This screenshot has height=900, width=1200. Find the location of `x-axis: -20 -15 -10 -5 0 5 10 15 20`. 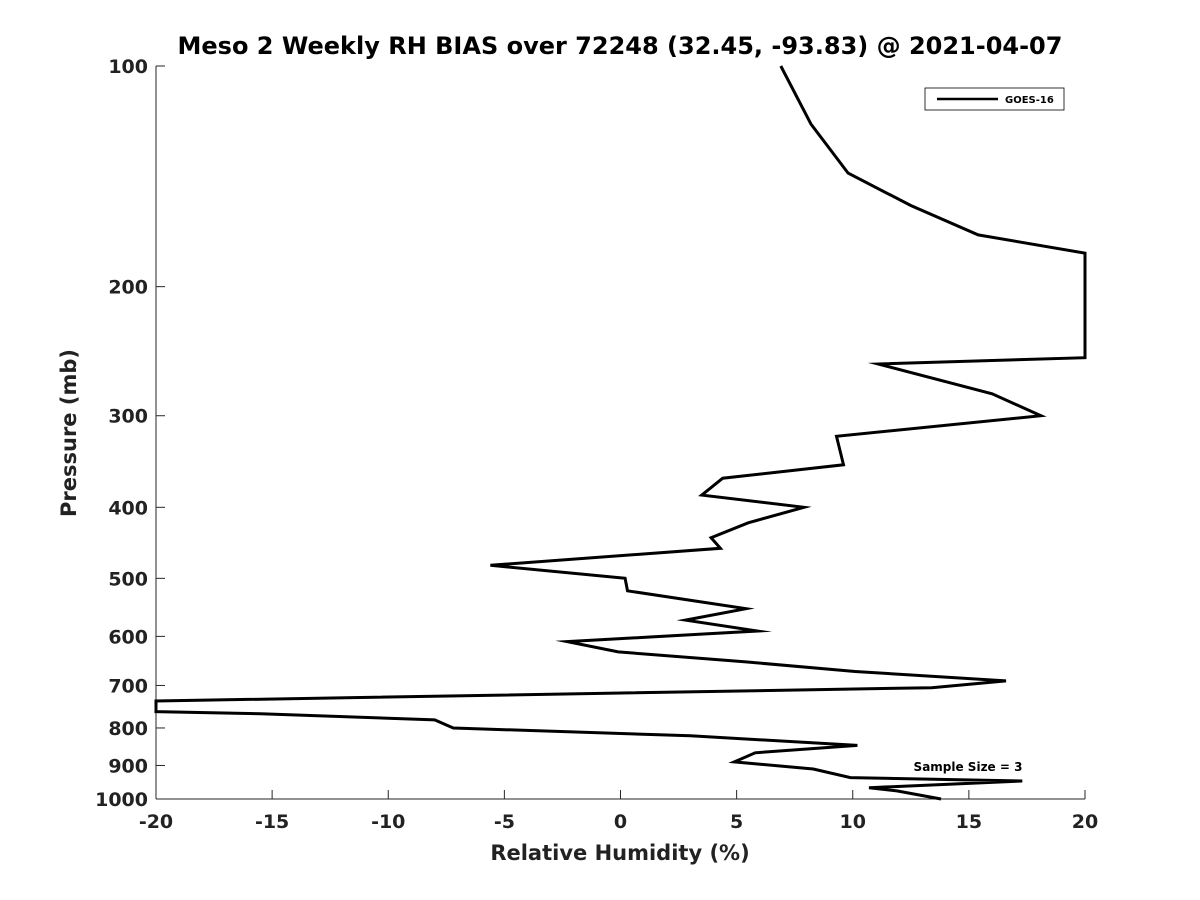

x-axis: -20 -15 -10 -5 0 5 10 15 20 is located at coordinates (618, 811).